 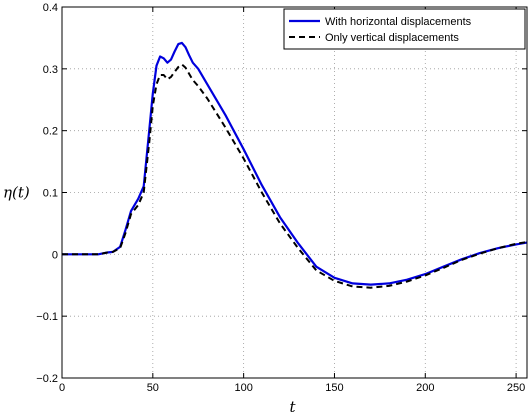 I want to click on legend-label-horizontal: With horizontal displacements, so click(x=398, y=22).